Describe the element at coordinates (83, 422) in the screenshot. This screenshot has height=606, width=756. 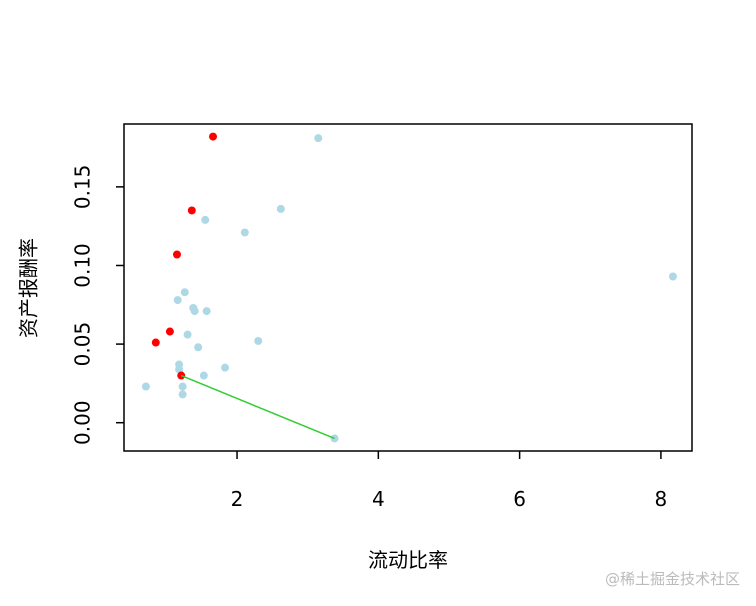
I see `y-tick-label: 0.00` at that location.